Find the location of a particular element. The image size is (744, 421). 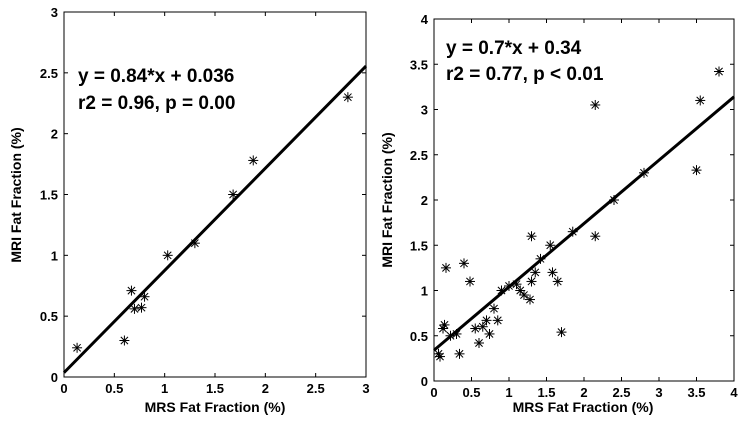

left-x-tick-label: 2 is located at coordinates (265, 388).